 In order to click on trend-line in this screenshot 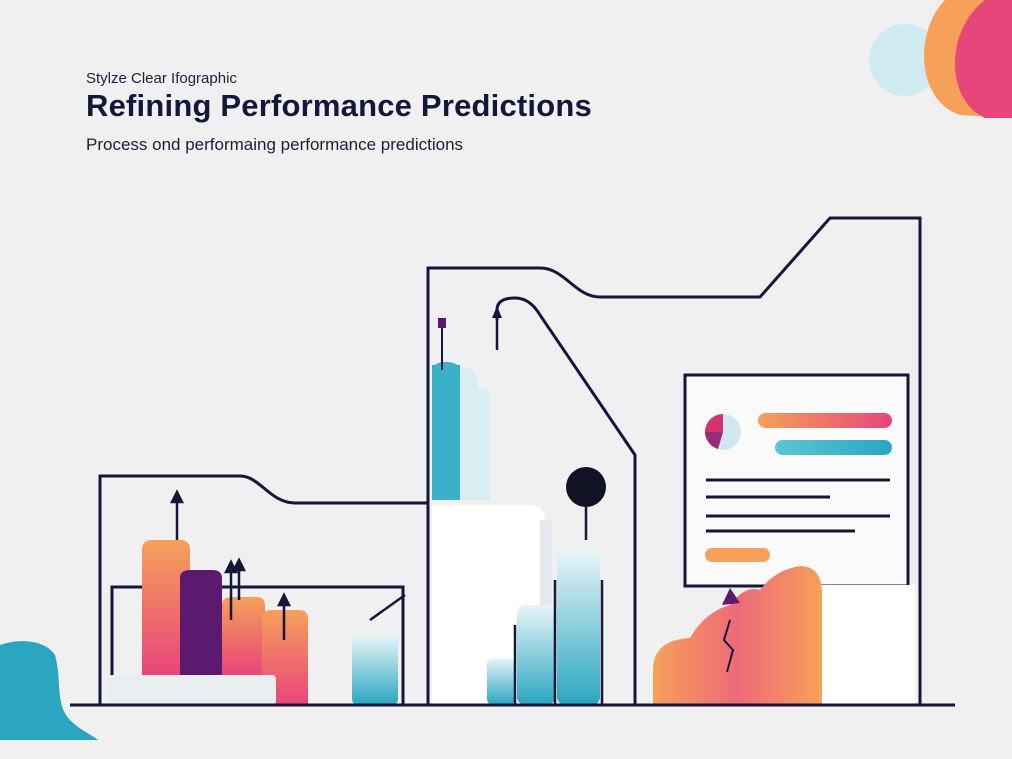, I will do `click(566, 500)`.